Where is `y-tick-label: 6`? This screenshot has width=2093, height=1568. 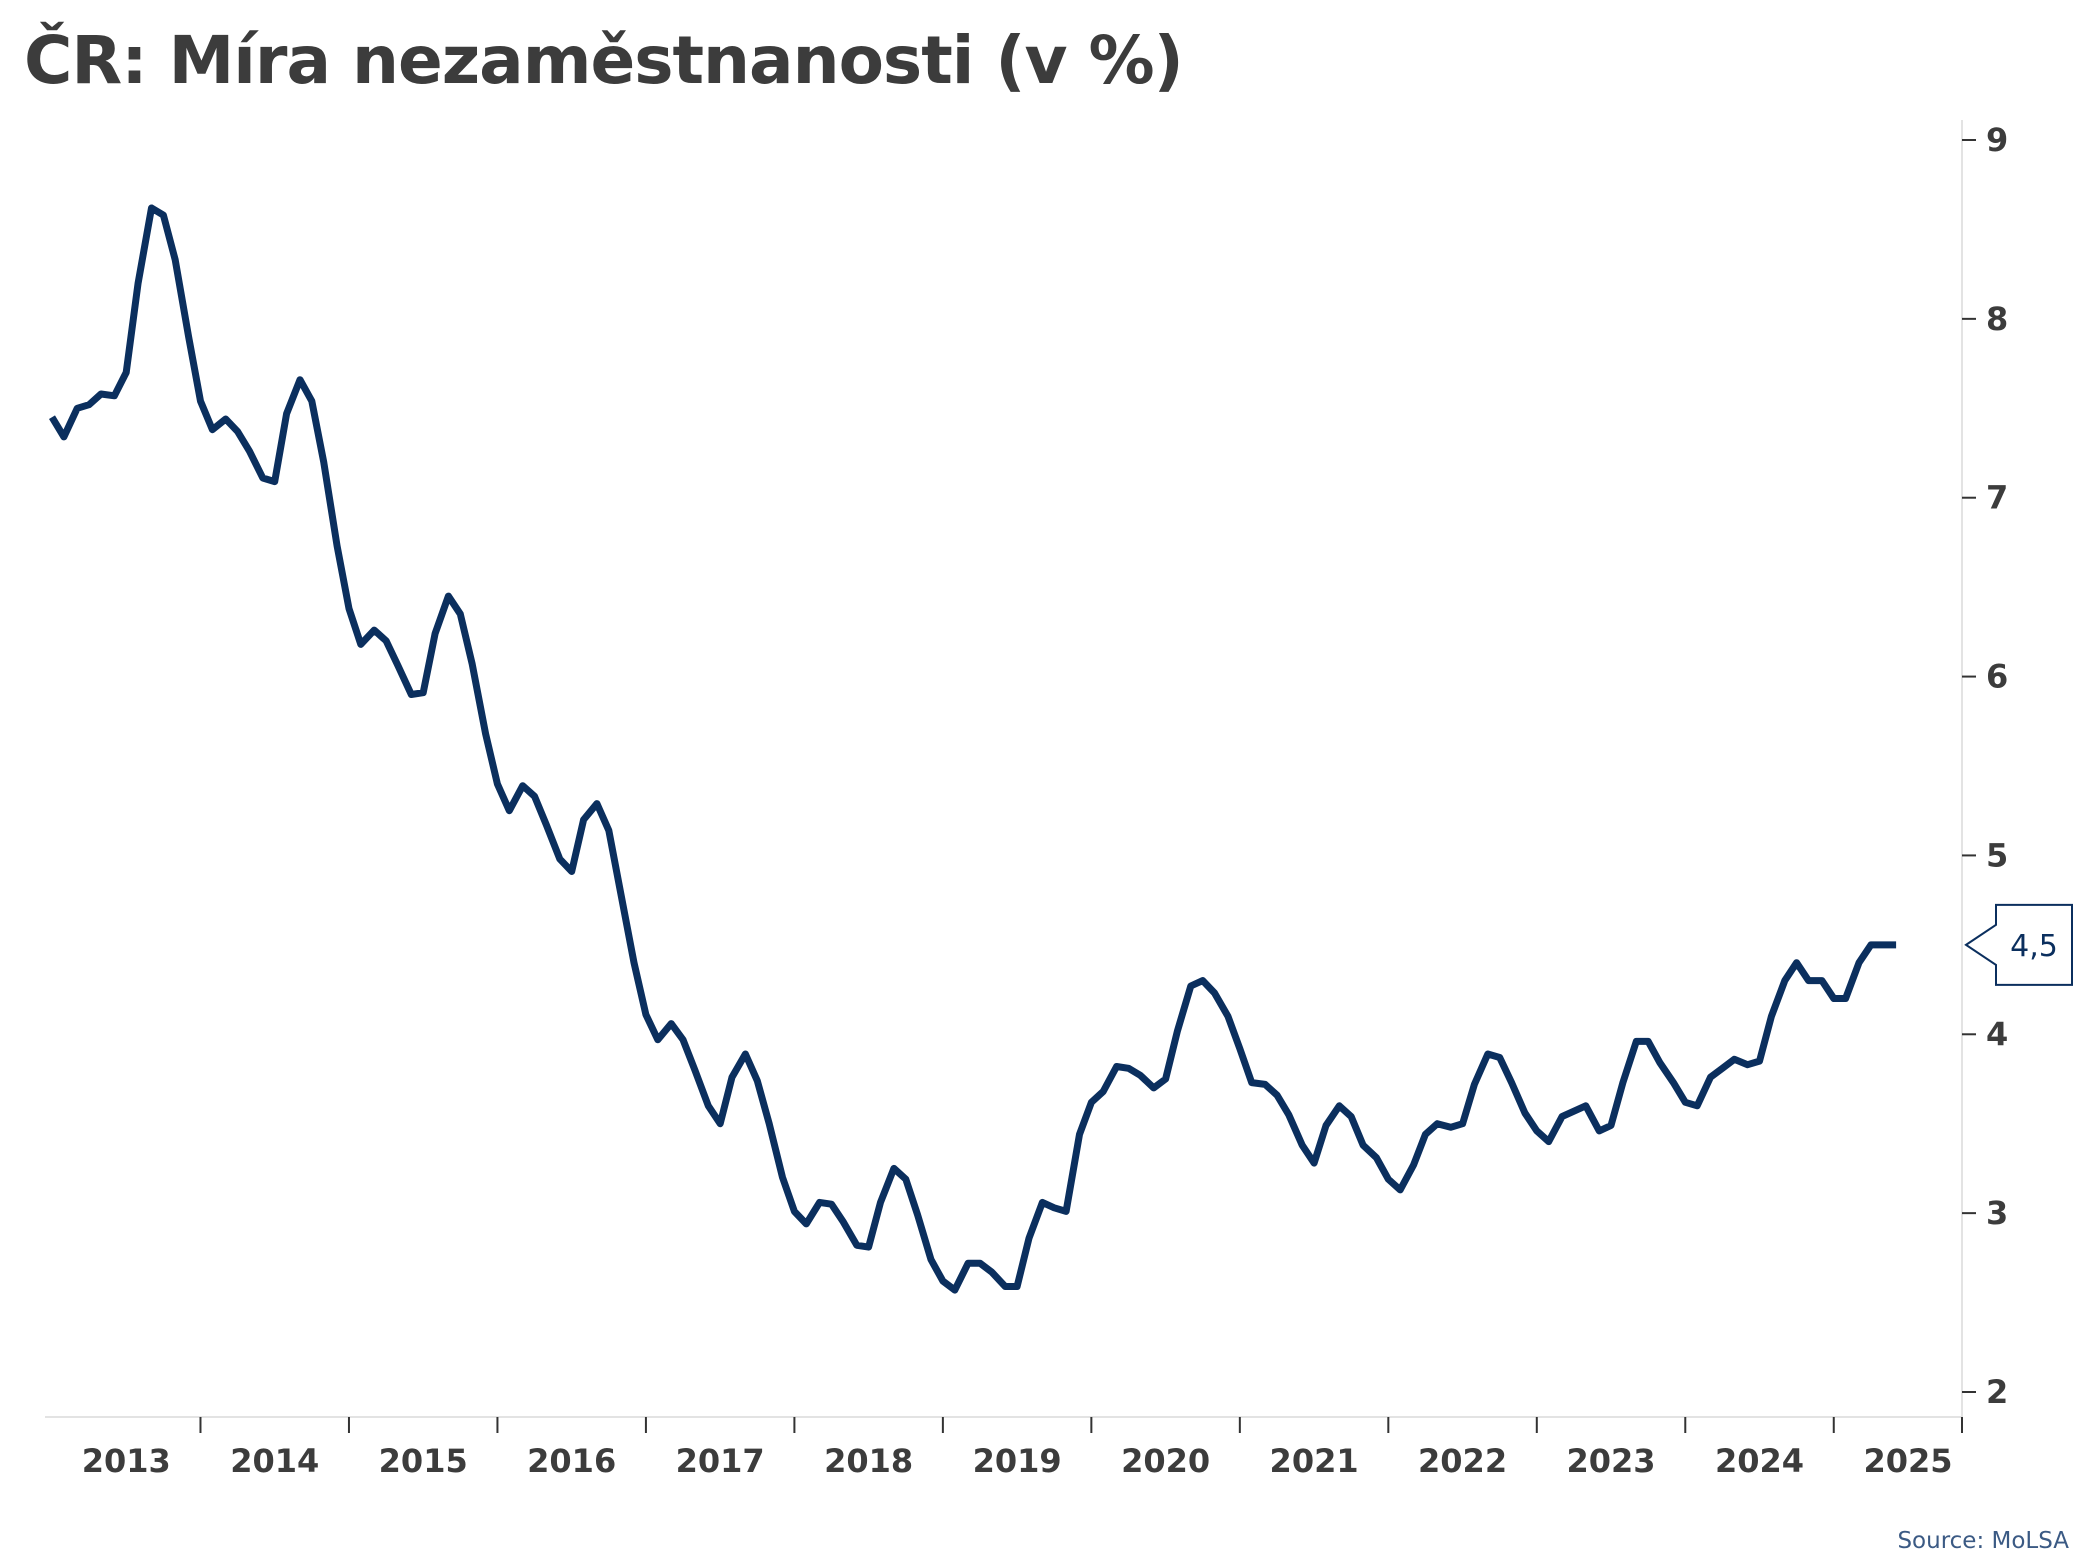 y-tick-label: 6 is located at coordinates (1997, 677).